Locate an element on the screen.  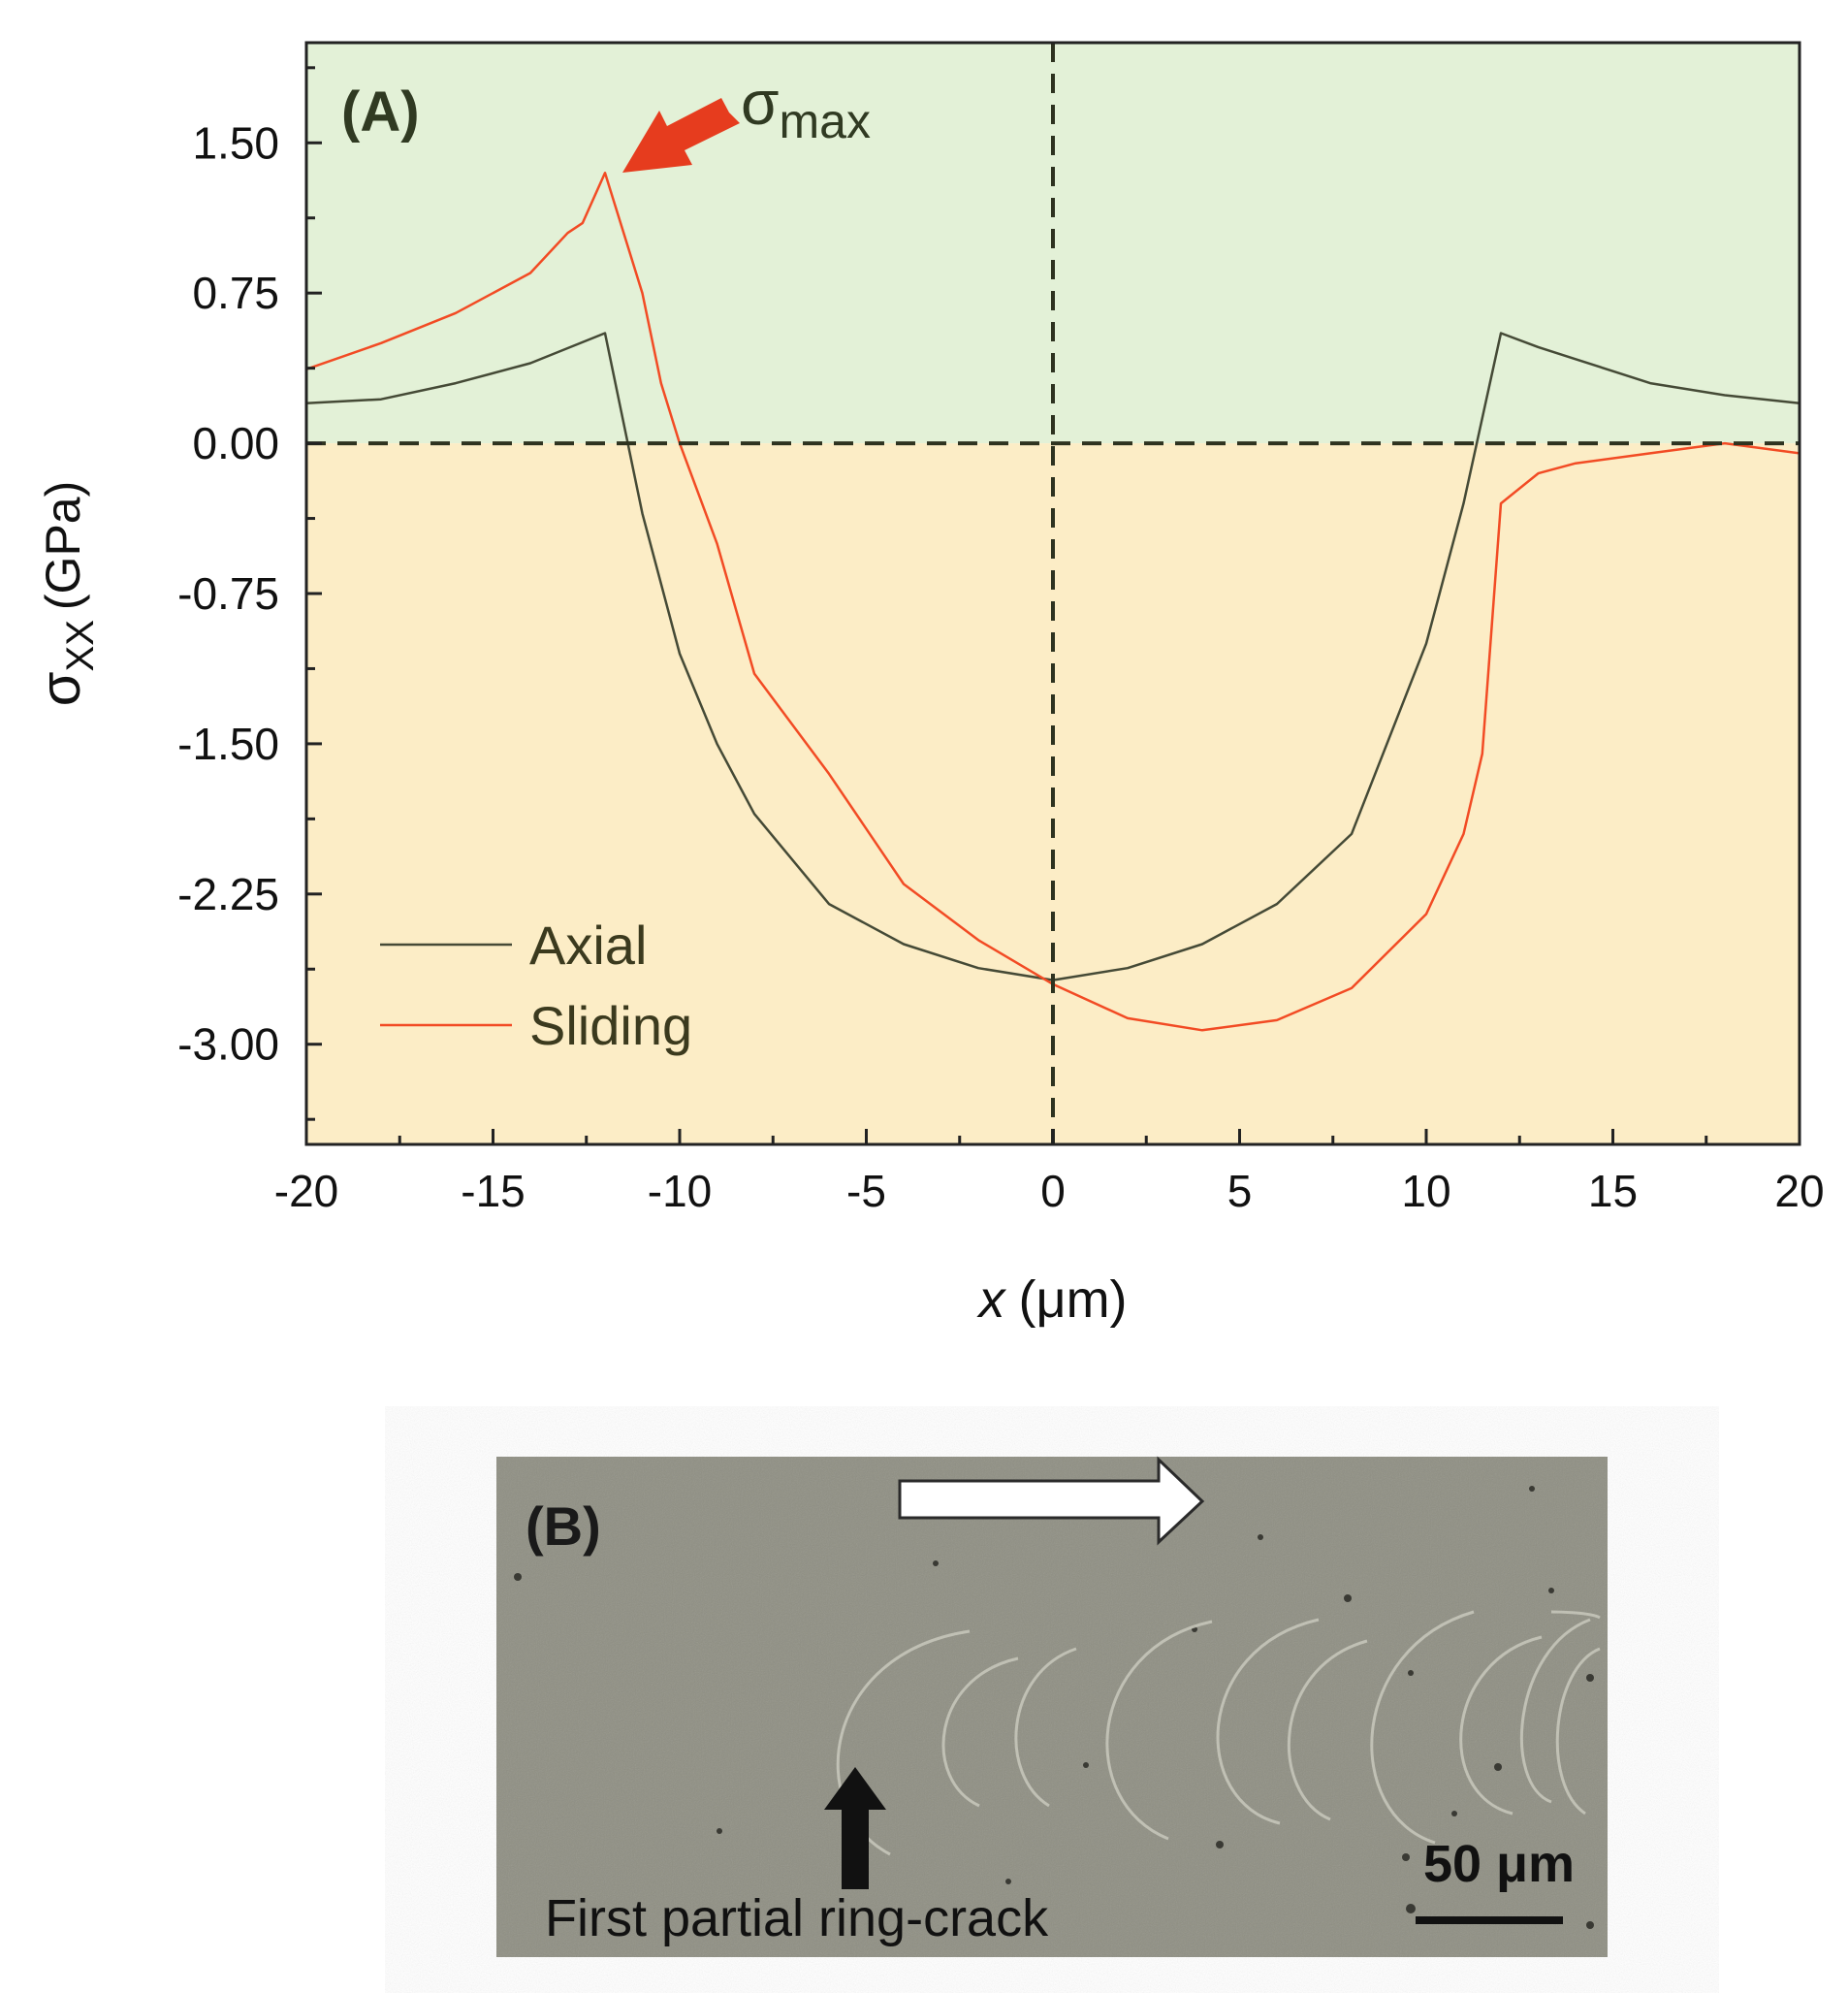
x-tick-label: 5 is located at coordinates (1240, 1191).